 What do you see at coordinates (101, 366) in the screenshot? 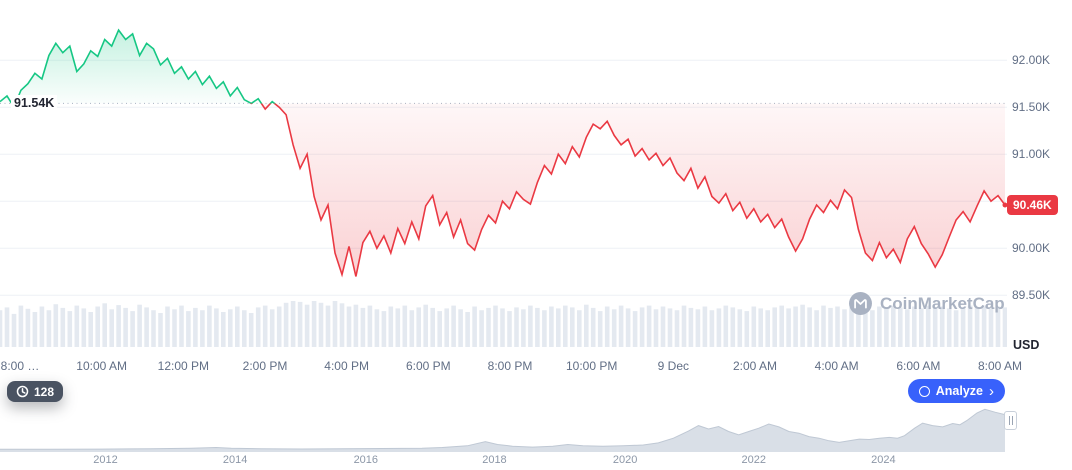
I see `x-axis-label: 10:00 AM` at bounding box center [101, 366].